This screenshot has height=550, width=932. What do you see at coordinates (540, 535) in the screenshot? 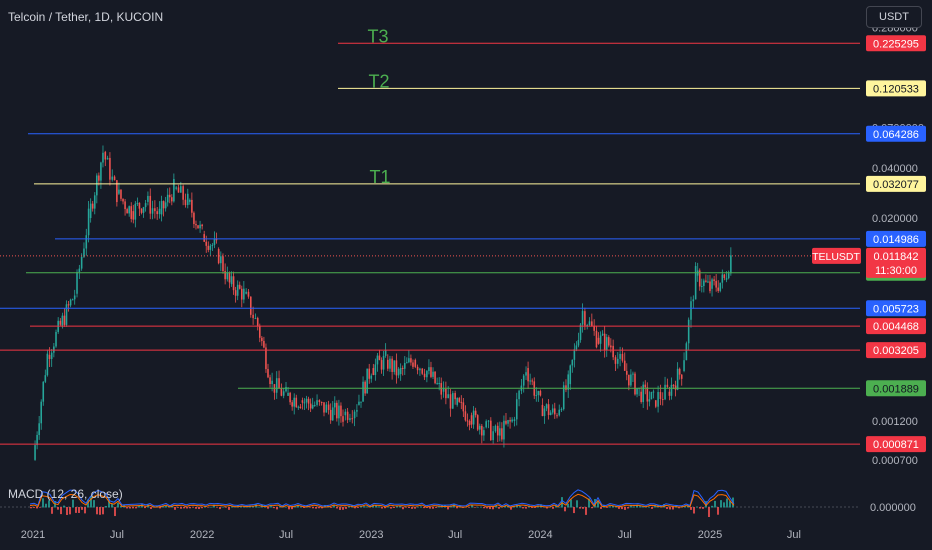
I see `x-tick-label: 2024` at bounding box center [540, 535].